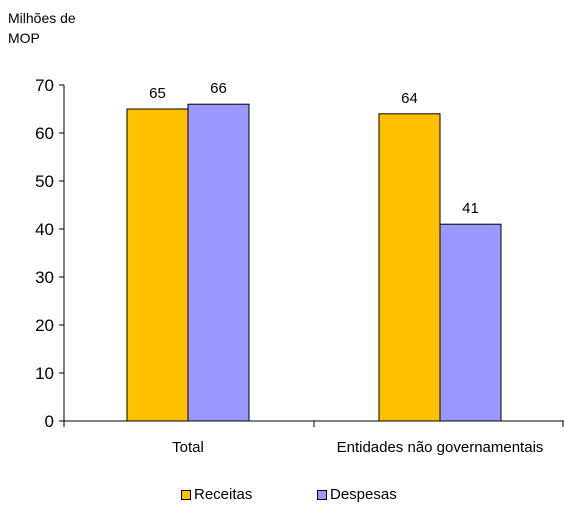 Image resolution: width=564 pixels, height=506 pixels. I want to click on legend-item-despesas: Despesas, so click(357, 494).